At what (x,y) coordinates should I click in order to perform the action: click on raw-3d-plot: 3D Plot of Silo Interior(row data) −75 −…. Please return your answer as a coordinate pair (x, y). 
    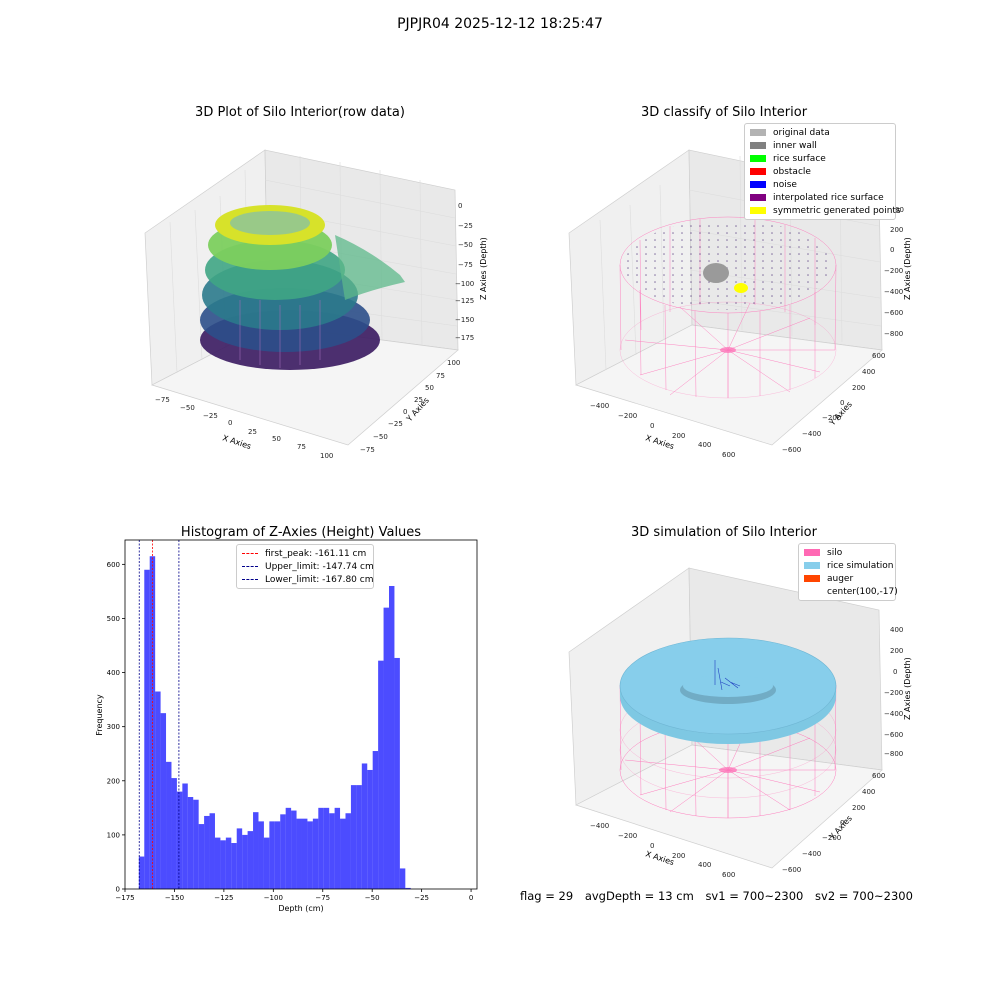
    Looking at the image, I should click on (316, 282).